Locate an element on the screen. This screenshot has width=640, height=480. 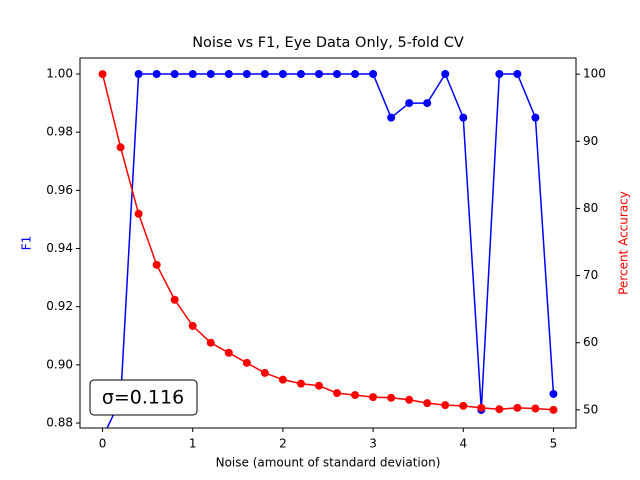
y-tick-label: 0.90 is located at coordinates (59, 364).